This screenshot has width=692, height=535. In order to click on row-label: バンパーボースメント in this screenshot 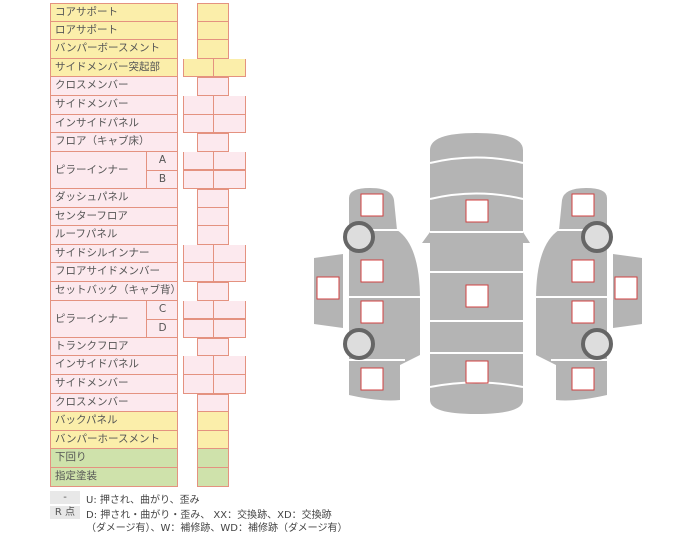, I will do `click(114, 49)`.